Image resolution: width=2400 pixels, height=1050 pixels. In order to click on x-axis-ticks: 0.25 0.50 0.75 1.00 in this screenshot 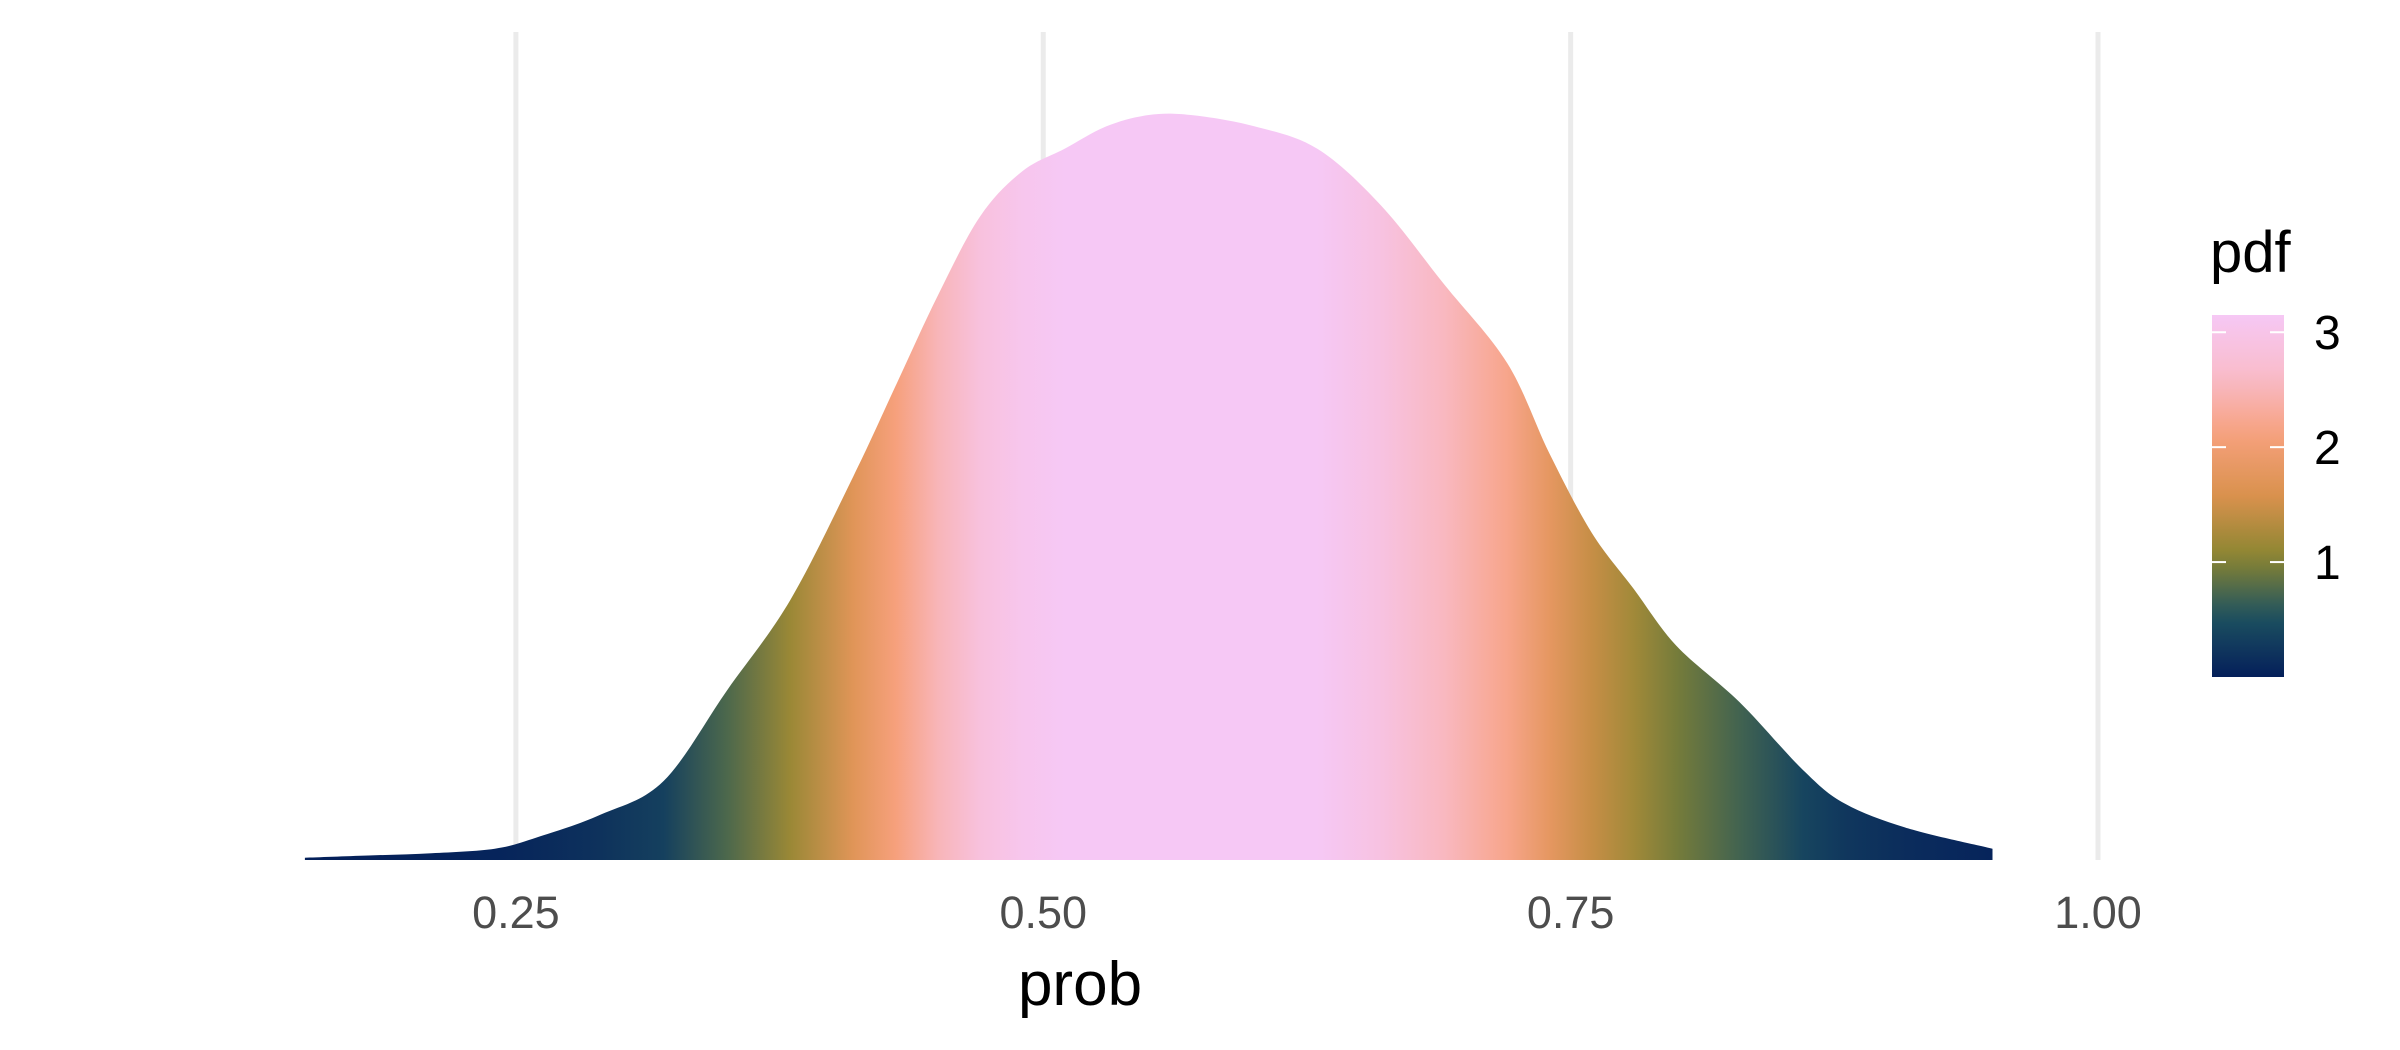, I will do `click(1307, 912)`.